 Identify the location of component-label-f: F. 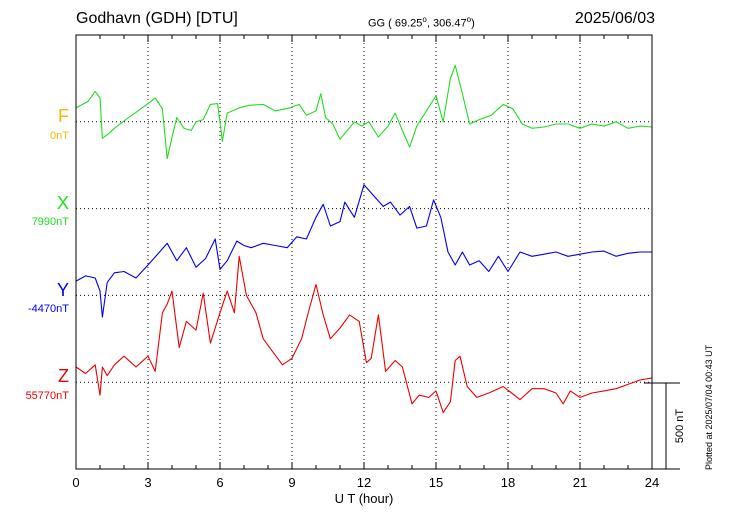
(63, 116).